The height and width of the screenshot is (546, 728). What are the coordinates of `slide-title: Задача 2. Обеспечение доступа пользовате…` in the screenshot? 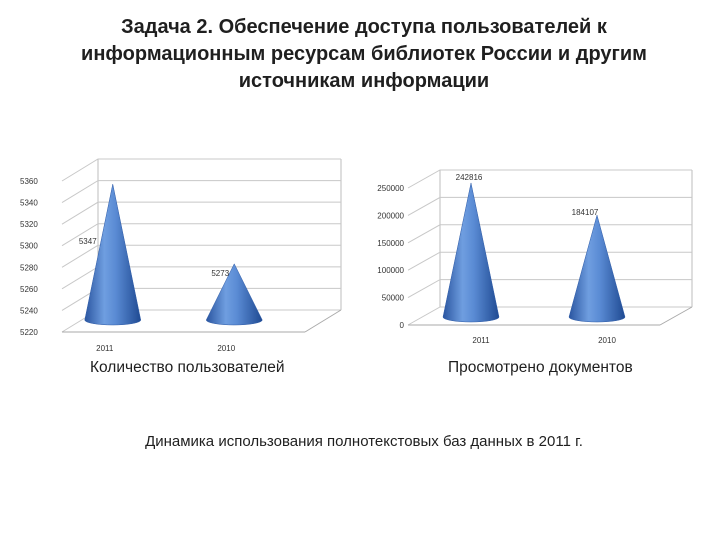 It's located at (364, 54).